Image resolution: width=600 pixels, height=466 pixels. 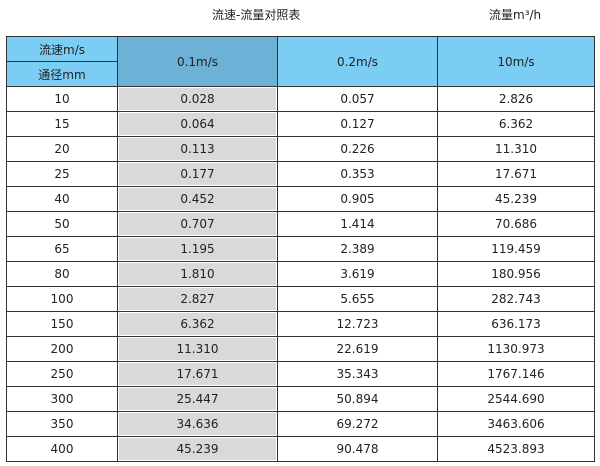 I want to click on flow-cell: 636.173, so click(x=516, y=324).